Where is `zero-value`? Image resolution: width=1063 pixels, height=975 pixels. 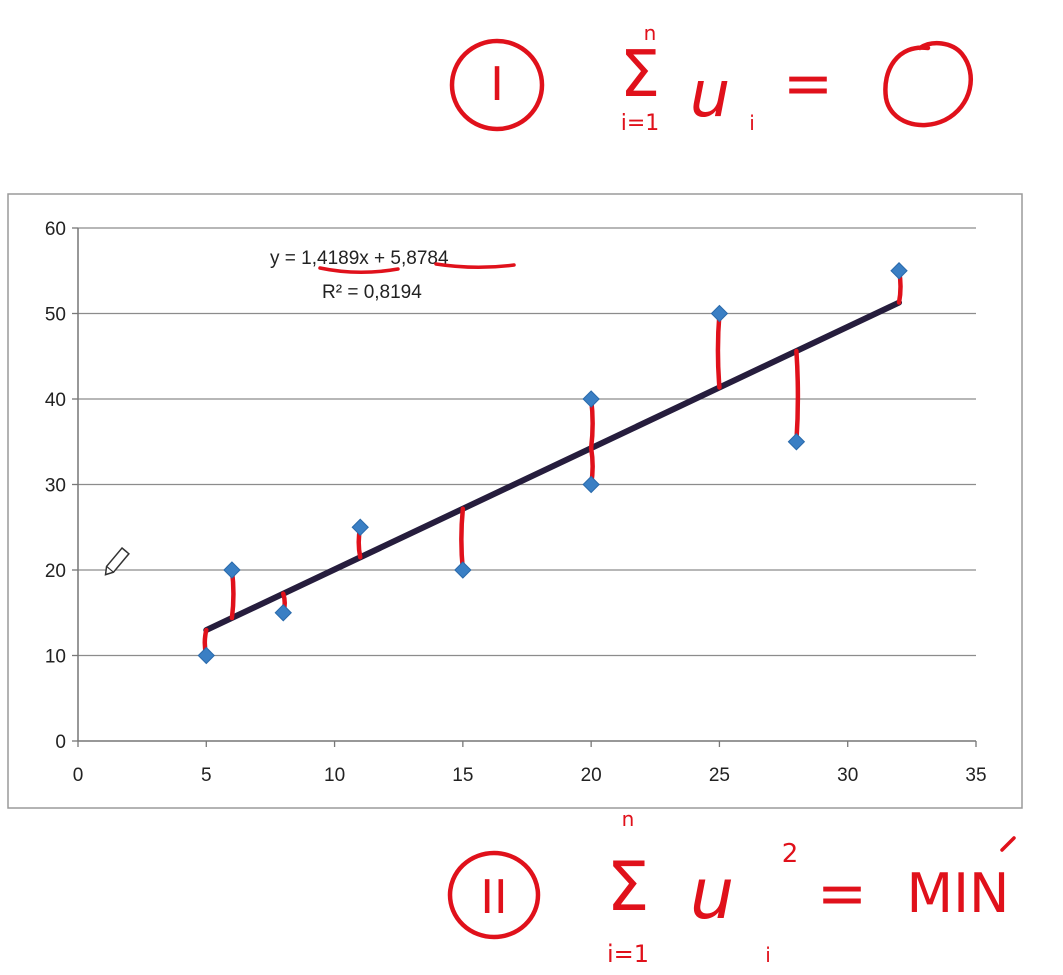 zero-value is located at coordinates (928, 84).